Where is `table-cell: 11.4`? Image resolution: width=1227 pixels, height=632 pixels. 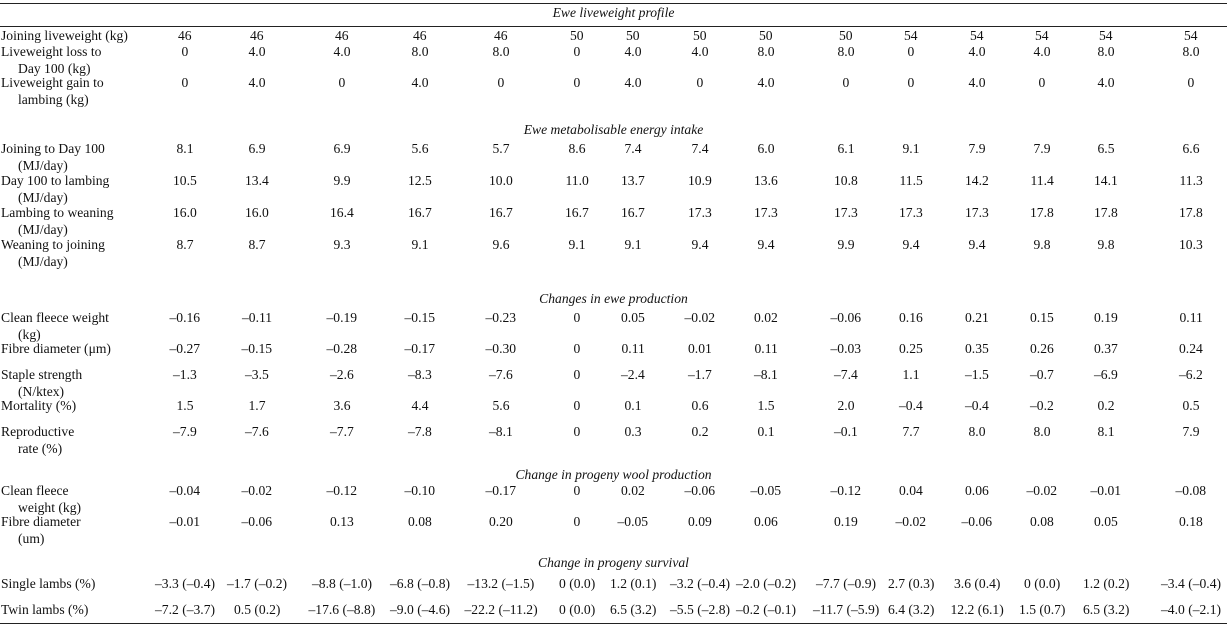 table-cell: 11.4 is located at coordinates (1042, 180).